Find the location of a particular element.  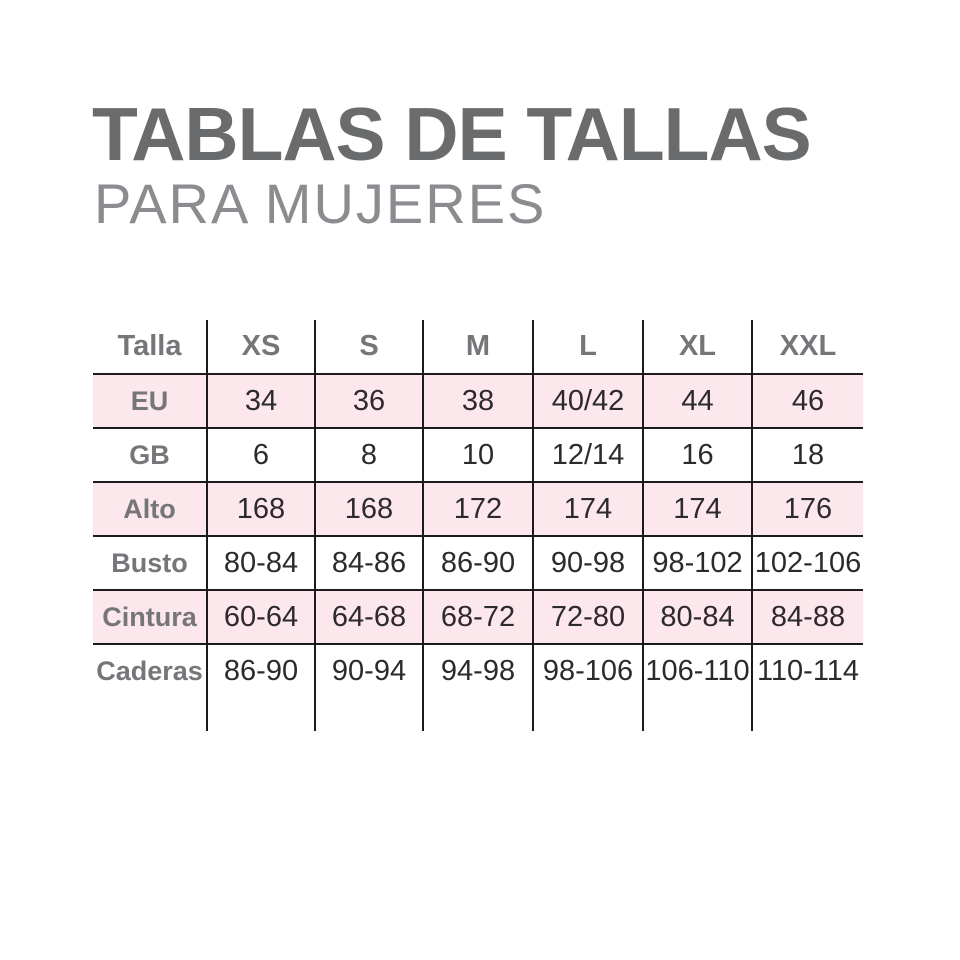

table-cell: 6 is located at coordinates (261, 455).